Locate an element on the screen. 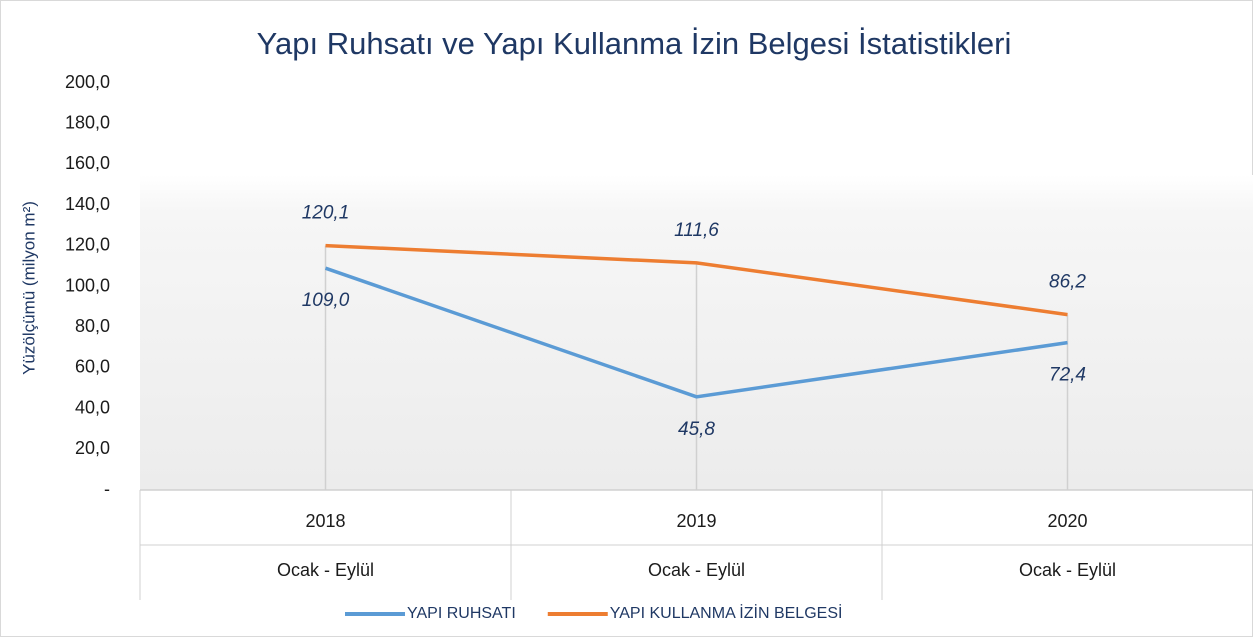 This screenshot has height=637, width=1253. y-tick-label: 200,0 is located at coordinates (87, 82).